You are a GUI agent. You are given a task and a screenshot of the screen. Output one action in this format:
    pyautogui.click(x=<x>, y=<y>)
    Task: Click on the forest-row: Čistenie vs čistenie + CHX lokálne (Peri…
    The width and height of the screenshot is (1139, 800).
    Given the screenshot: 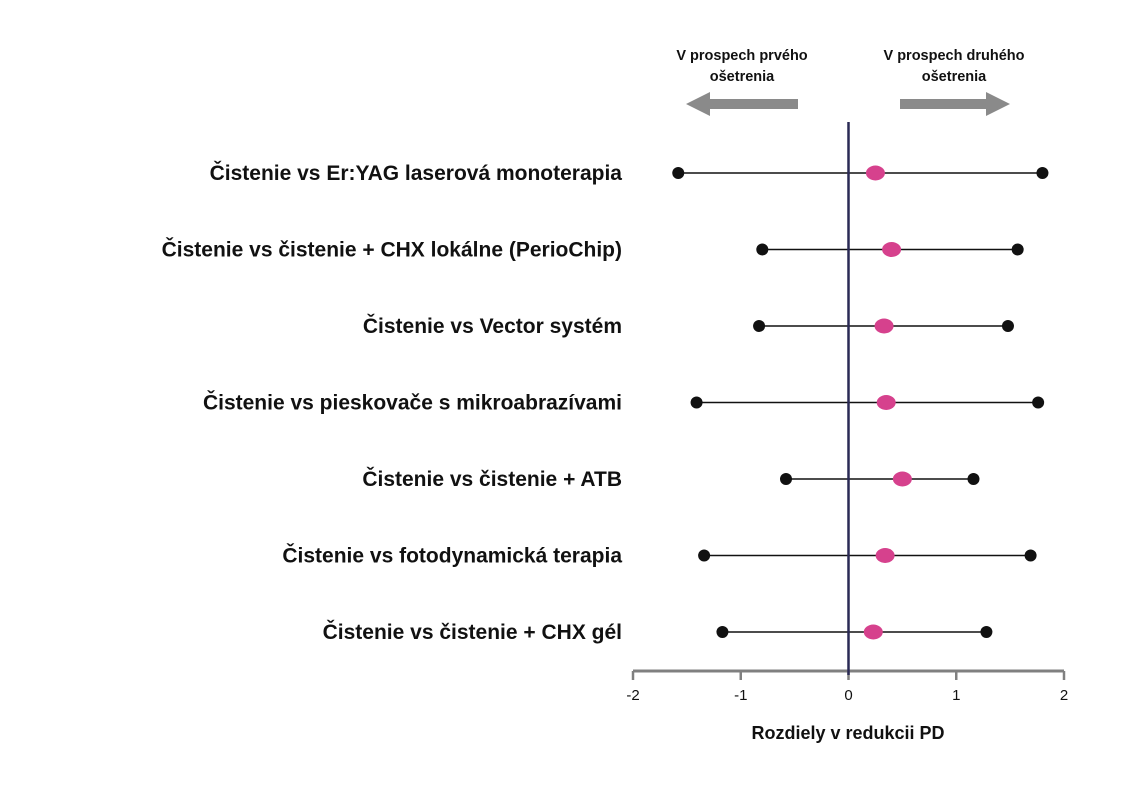 What is the action you would take?
    pyautogui.click(x=593, y=250)
    